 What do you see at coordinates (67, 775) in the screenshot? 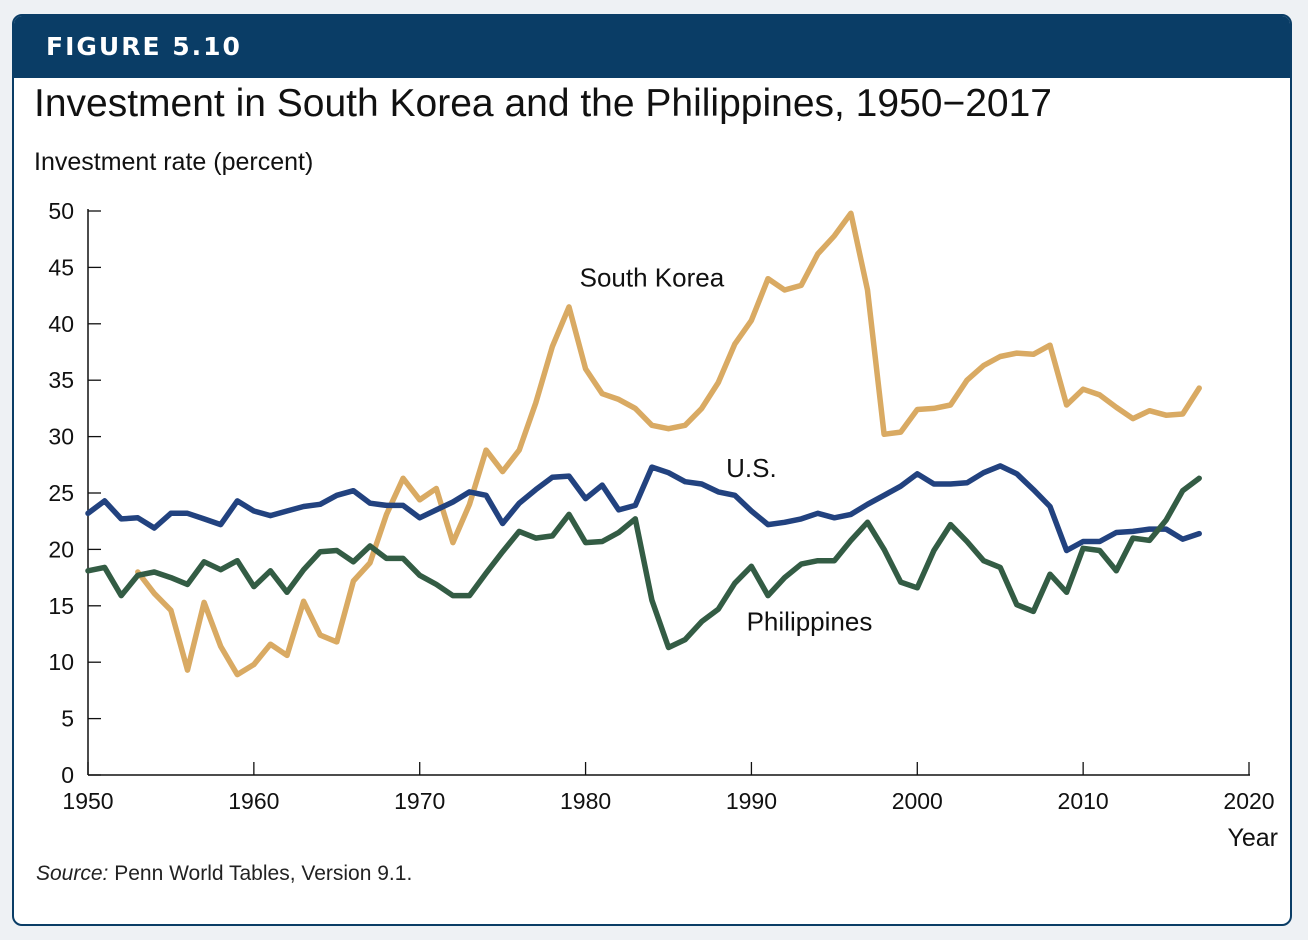
I see `y-tick-label: 0` at bounding box center [67, 775].